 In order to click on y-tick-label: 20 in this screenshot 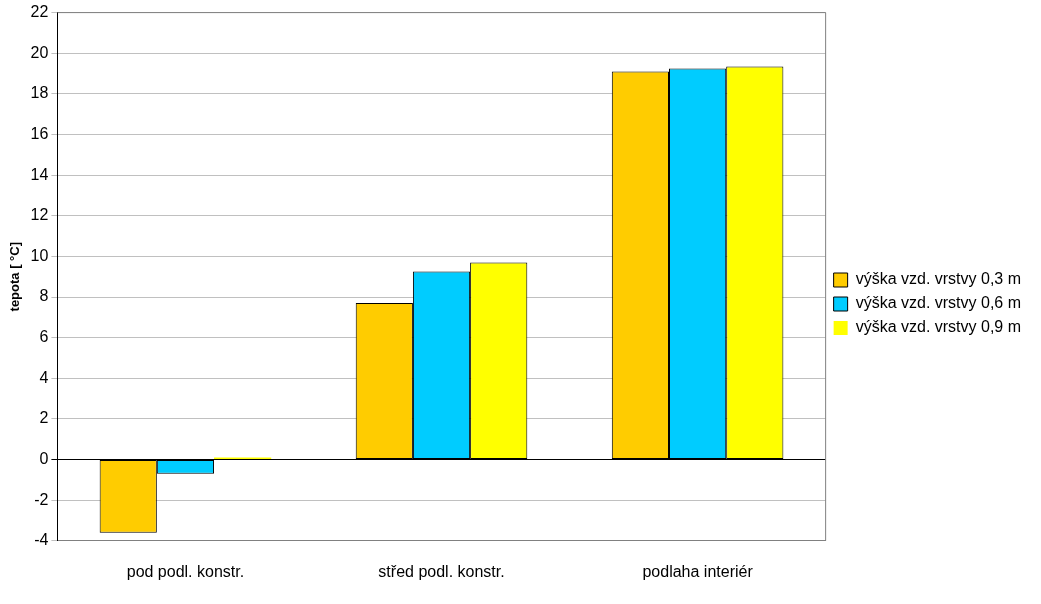, I will do `click(39, 52)`.